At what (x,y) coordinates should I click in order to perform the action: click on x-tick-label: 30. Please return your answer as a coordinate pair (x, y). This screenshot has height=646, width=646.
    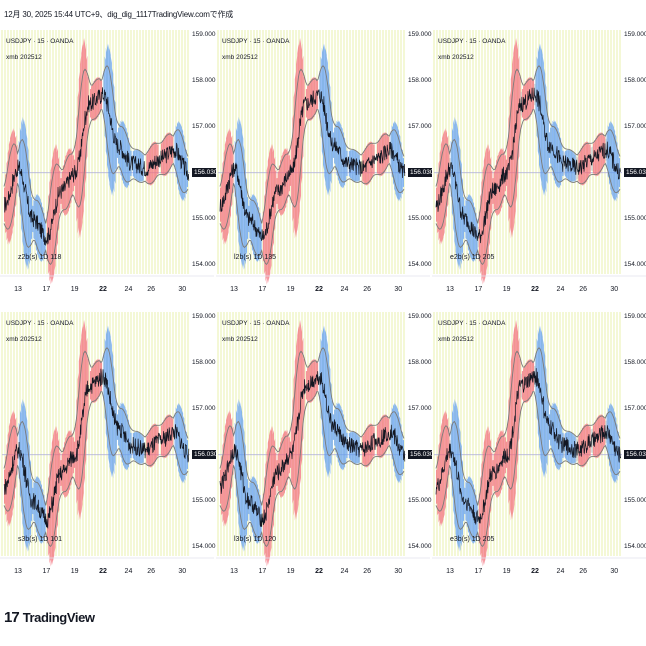
    Looking at the image, I should click on (614, 289).